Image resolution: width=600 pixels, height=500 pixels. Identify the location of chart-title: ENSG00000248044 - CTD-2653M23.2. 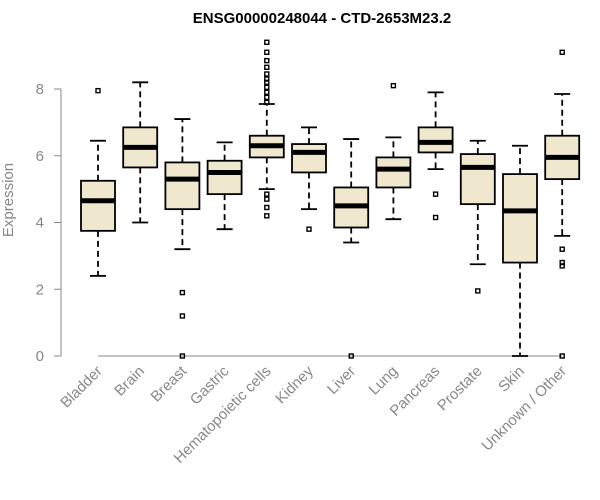
(322, 18).